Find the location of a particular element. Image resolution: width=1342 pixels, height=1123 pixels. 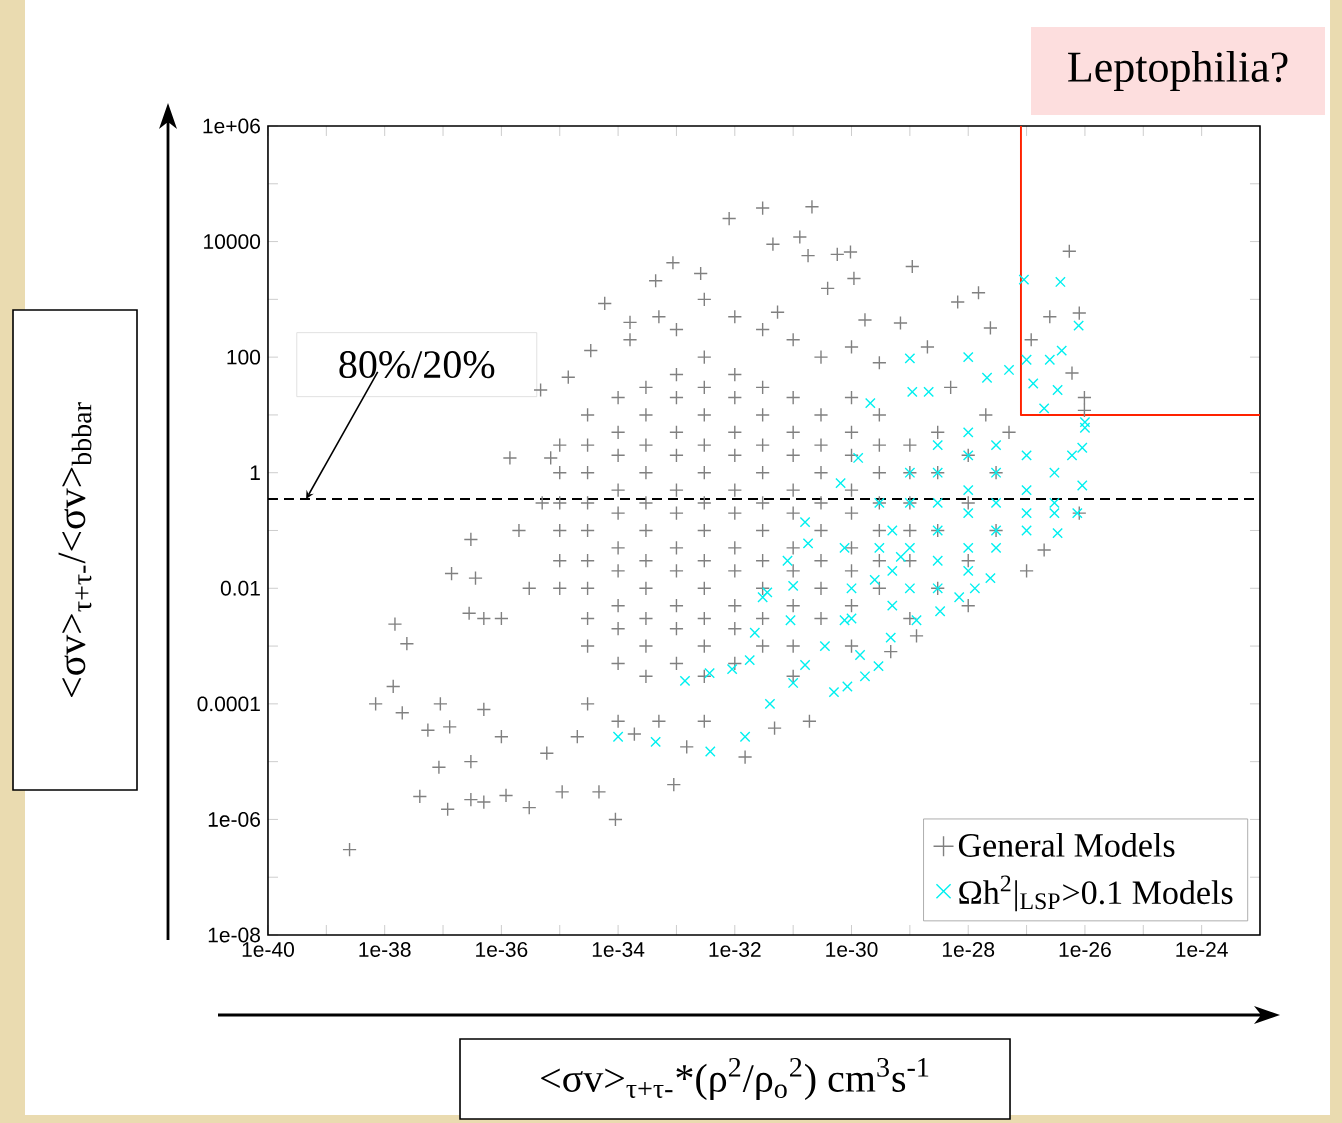

y-tick-label: 100 is located at coordinates (244, 357).